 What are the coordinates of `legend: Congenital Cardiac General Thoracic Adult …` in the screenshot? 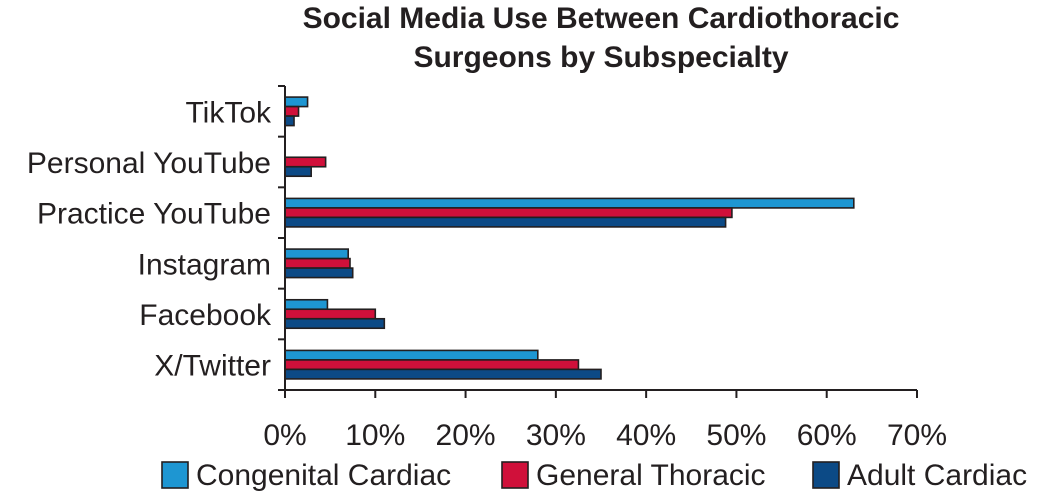 It's located at (594, 475).